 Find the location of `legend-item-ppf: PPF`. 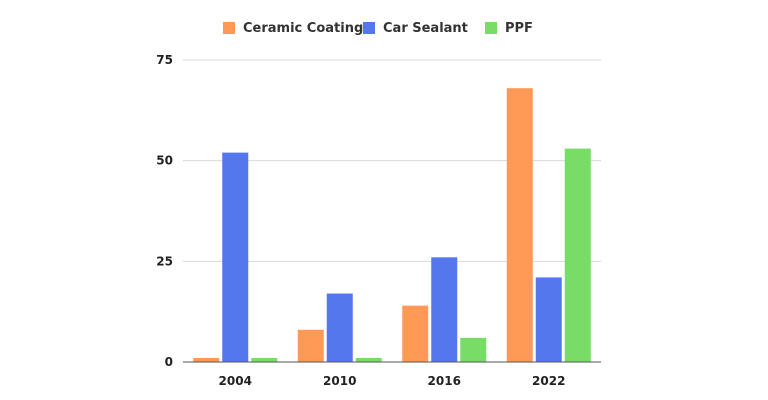

legend-item-ppf: PPF is located at coordinates (509, 28).